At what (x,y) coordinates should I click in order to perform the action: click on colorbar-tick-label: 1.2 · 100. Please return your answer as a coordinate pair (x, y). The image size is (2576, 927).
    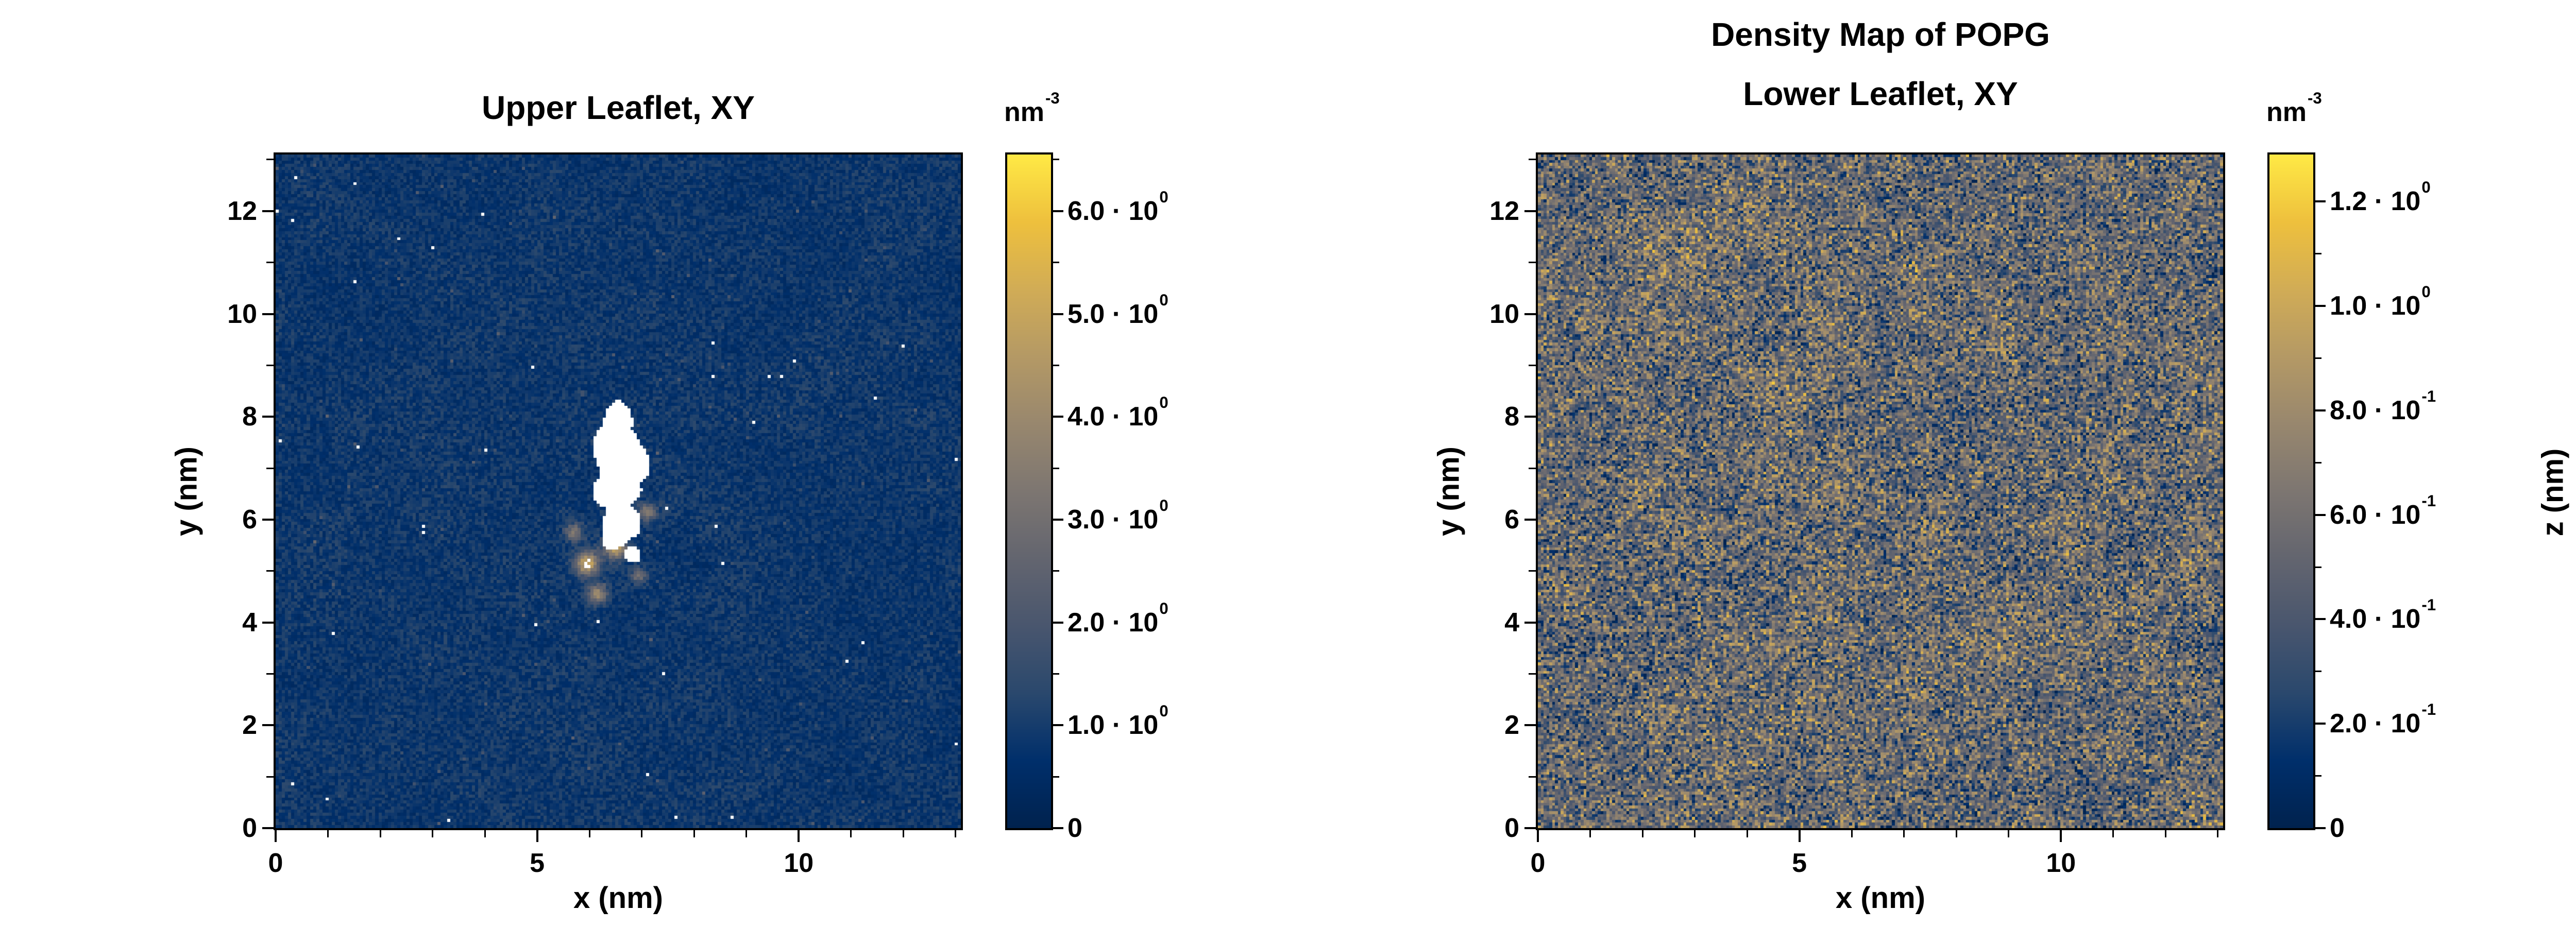
    Looking at the image, I should click on (2380, 197).